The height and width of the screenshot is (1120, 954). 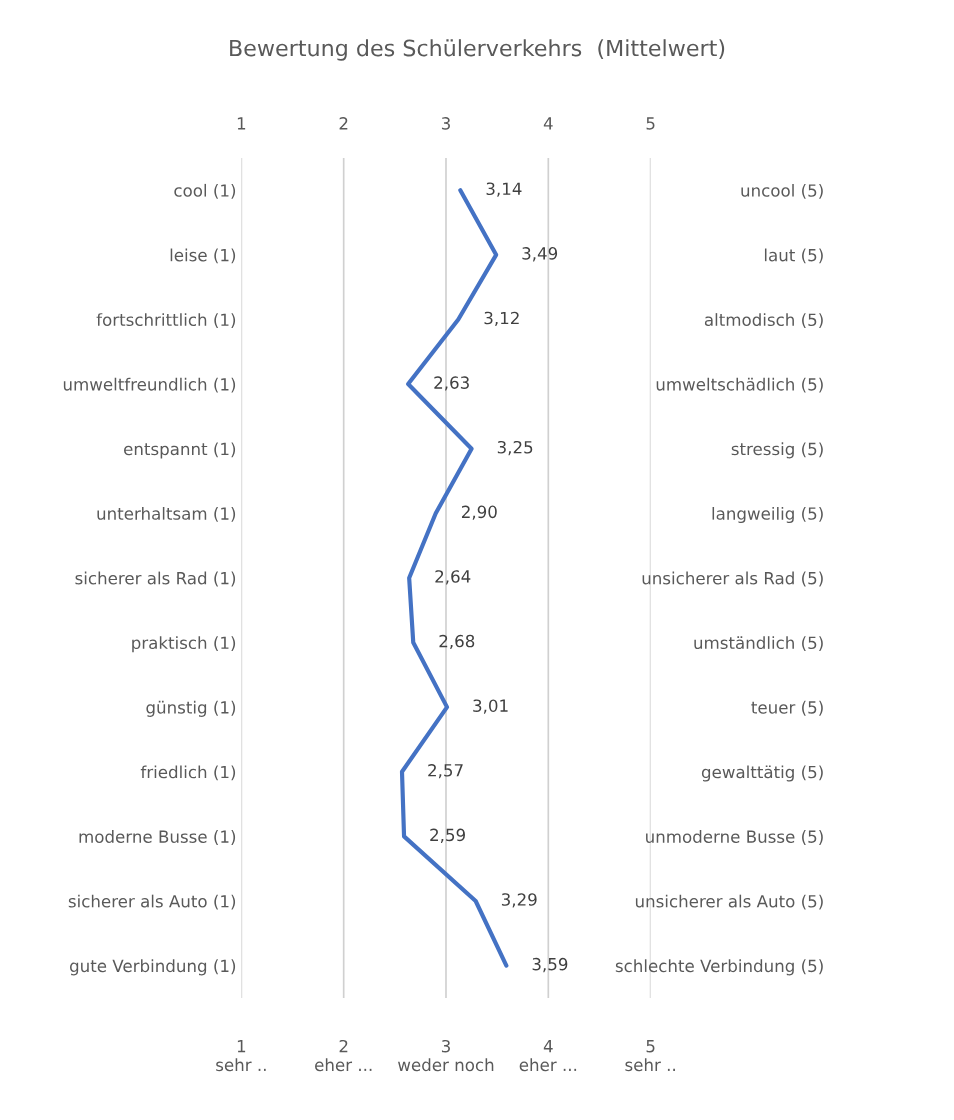 I want to click on data-label: 3,14, so click(x=504, y=189).